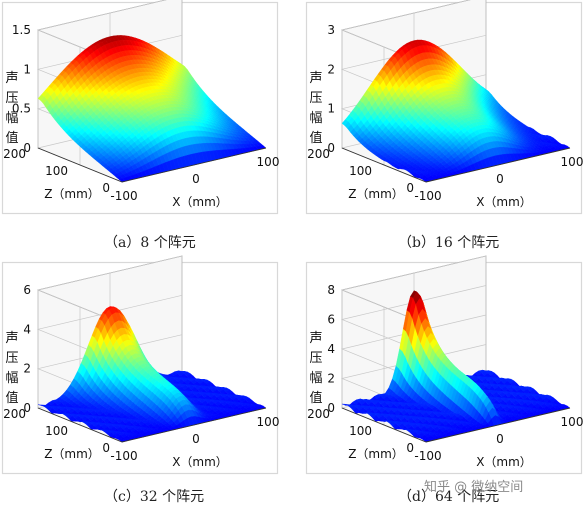 The image size is (584, 509). I want to click on chart-c-ytick-label: 100, so click(56, 431).